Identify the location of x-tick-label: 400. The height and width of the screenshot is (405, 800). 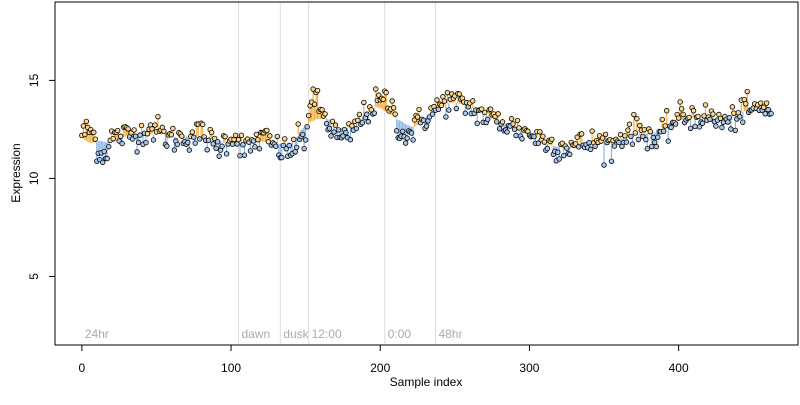
(679, 368).